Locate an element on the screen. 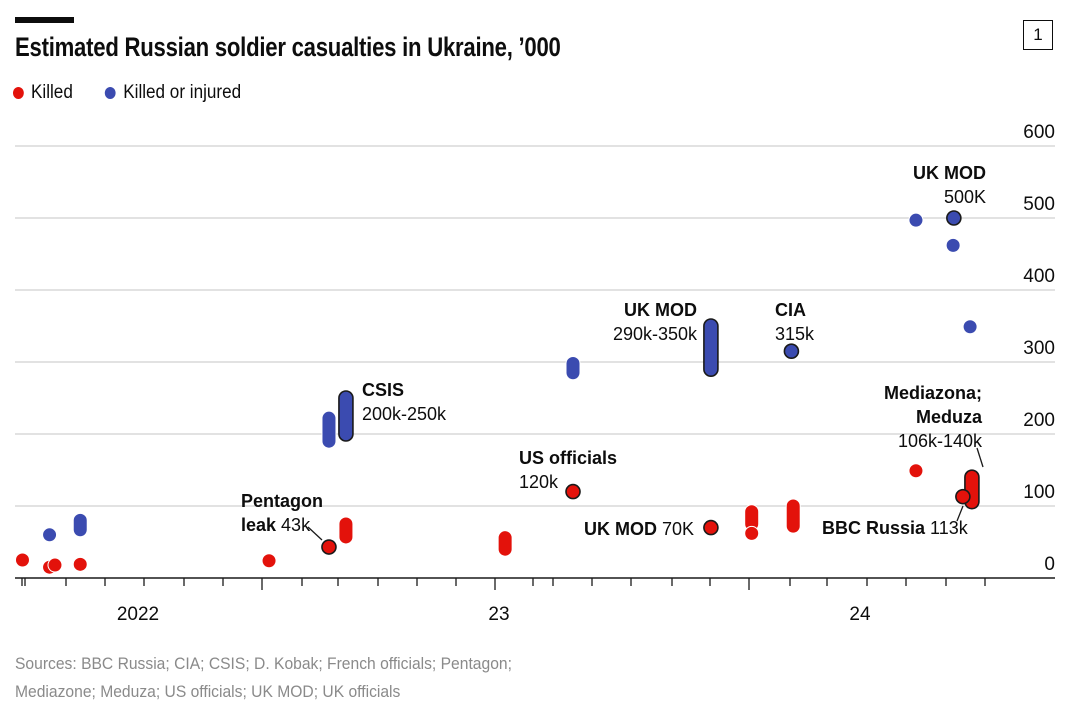 This screenshot has width=1075, height=706. annotation-source: Pentagon is located at coordinates (282, 501).